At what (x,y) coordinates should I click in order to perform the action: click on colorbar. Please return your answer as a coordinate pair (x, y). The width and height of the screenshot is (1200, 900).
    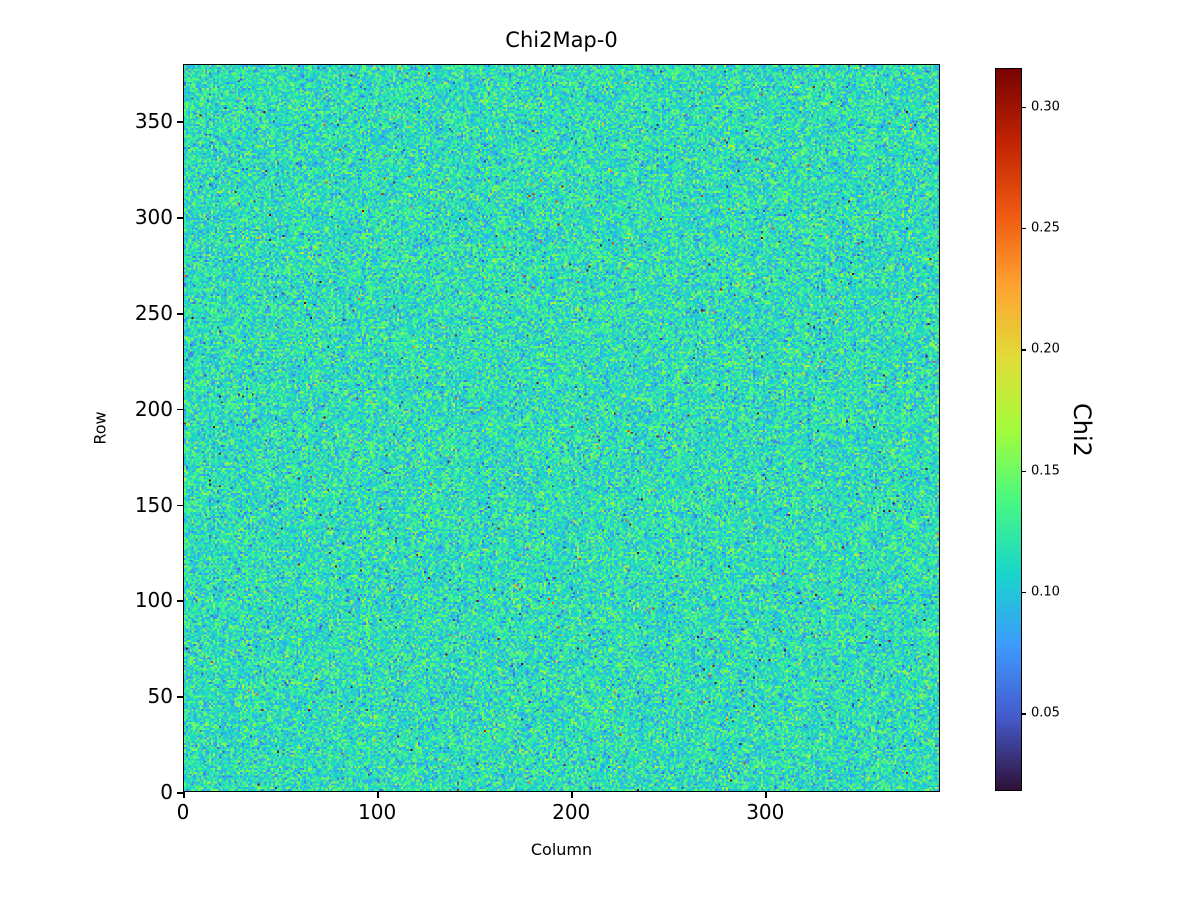
    Looking at the image, I should click on (1008, 429).